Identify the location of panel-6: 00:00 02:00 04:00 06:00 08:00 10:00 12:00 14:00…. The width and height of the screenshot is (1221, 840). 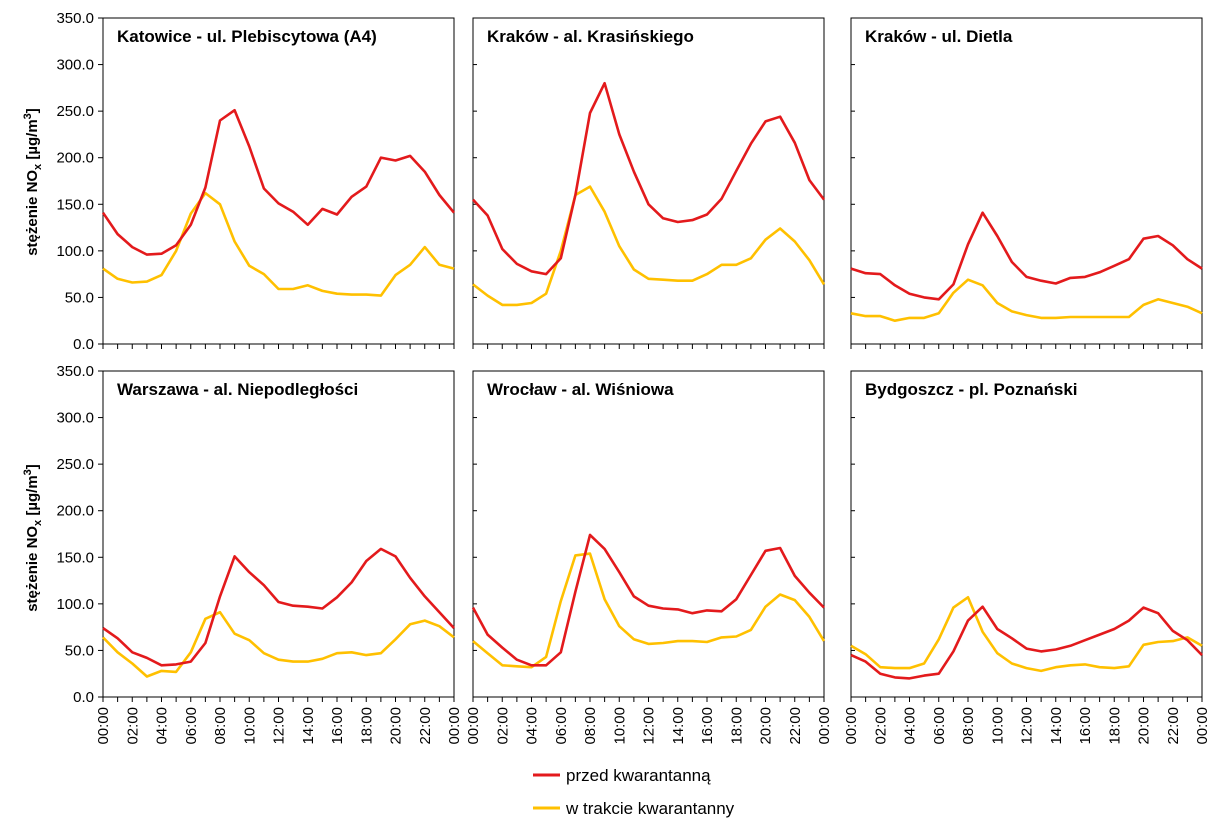
(1027, 557).